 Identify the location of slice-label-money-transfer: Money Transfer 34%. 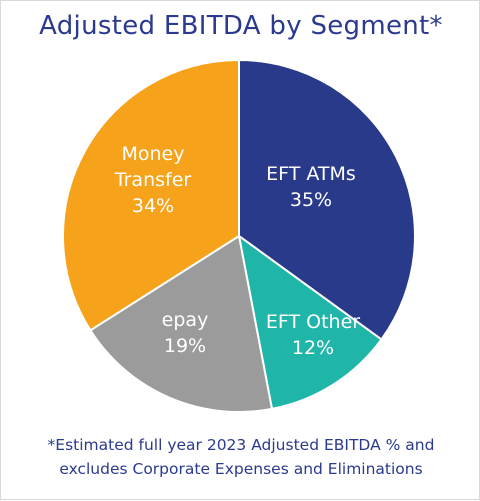
(153, 180).